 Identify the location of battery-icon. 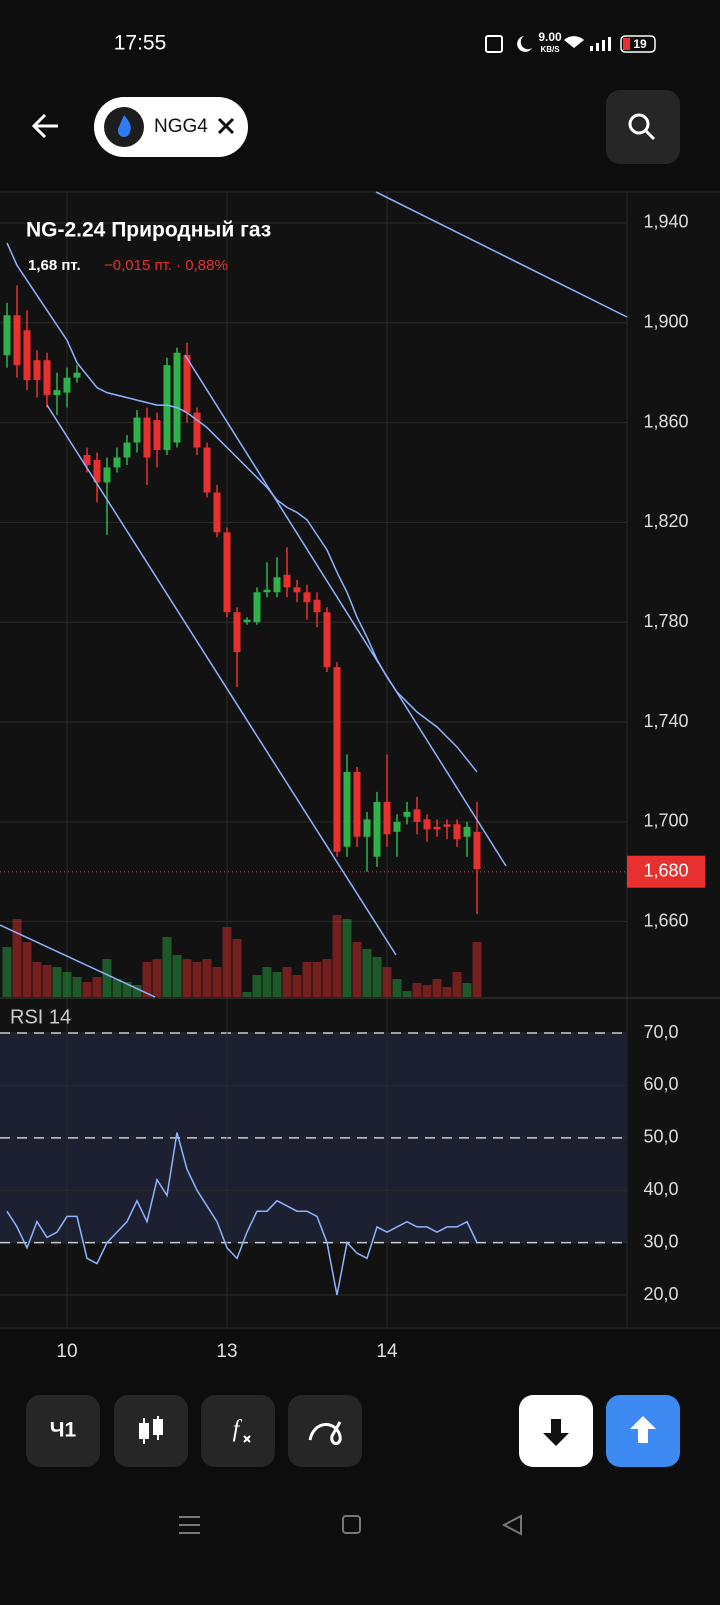
(638, 44).